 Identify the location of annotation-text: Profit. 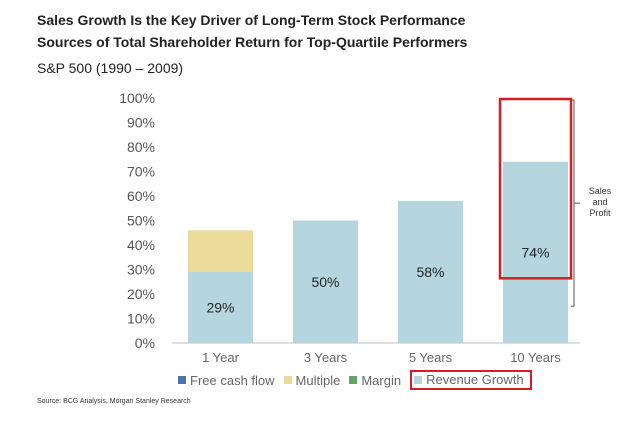
(600, 213).